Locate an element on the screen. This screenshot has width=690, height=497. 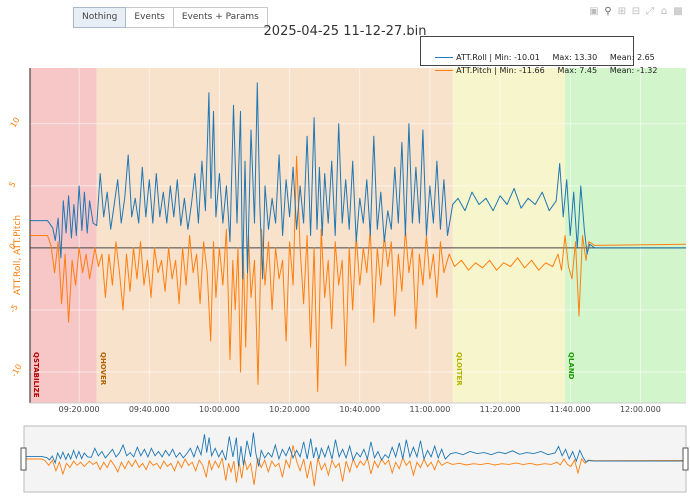
range-handle-left is located at coordinates (23, 459).